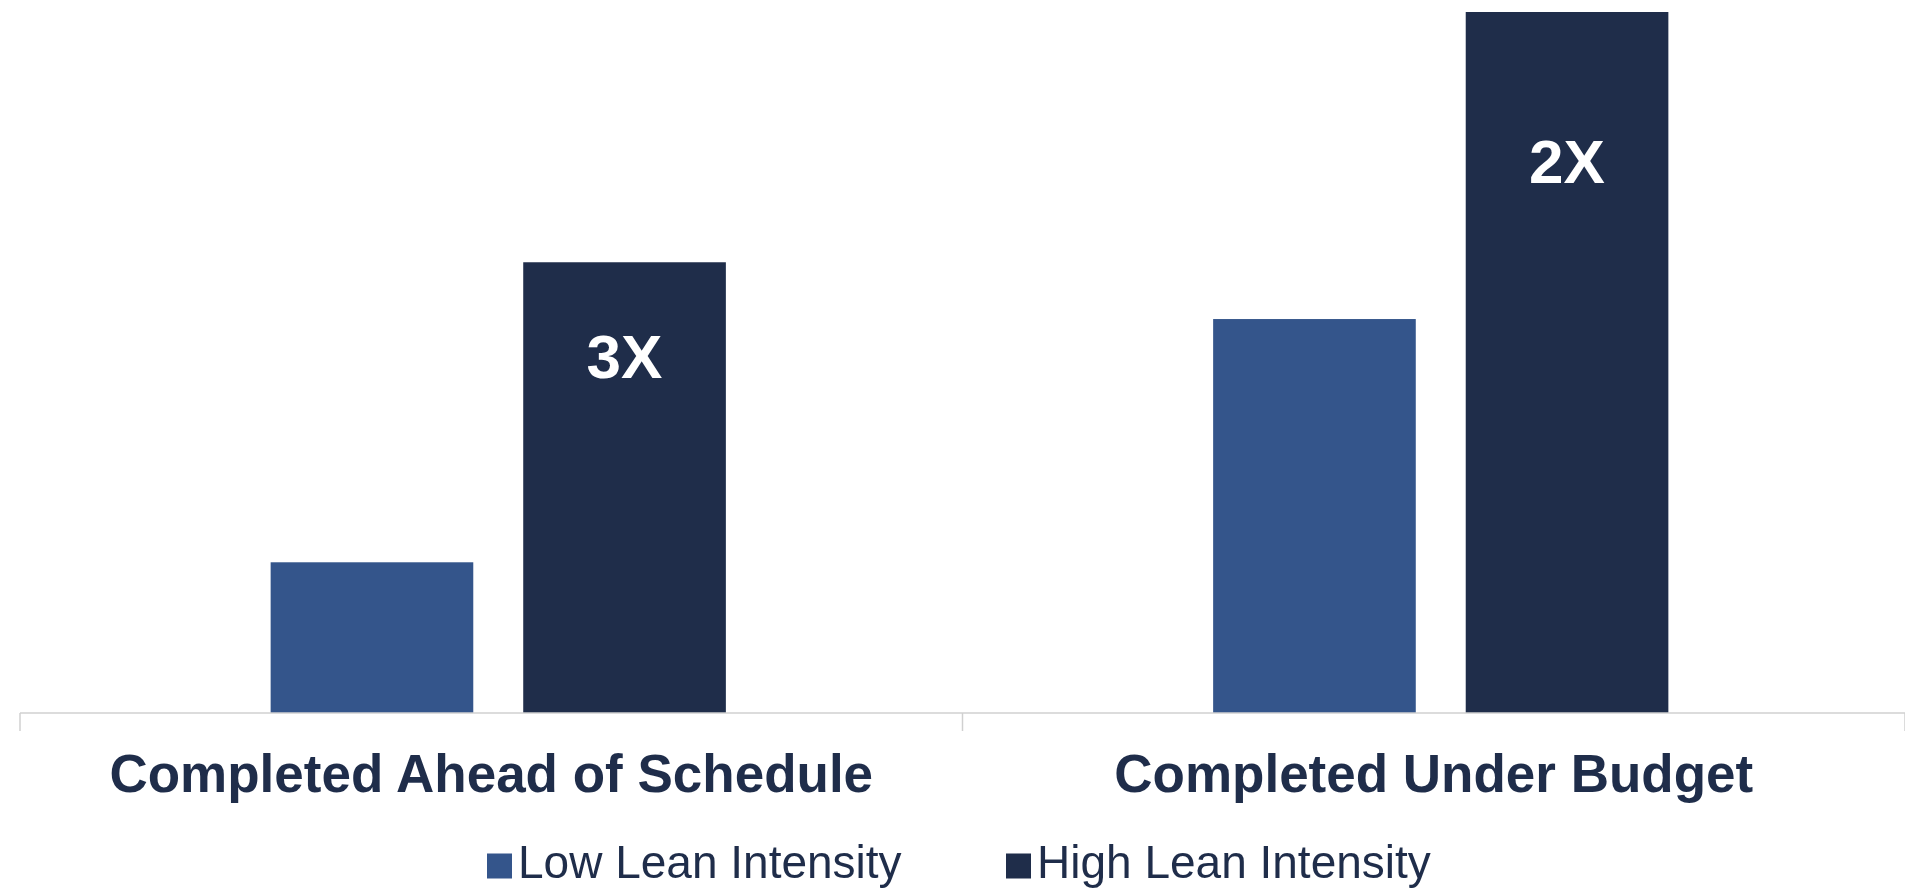 Image resolution: width=1905 pixels, height=891 pixels. What do you see at coordinates (710, 862) in the screenshot?
I see `legend-label: Low Lean Intensity` at bounding box center [710, 862].